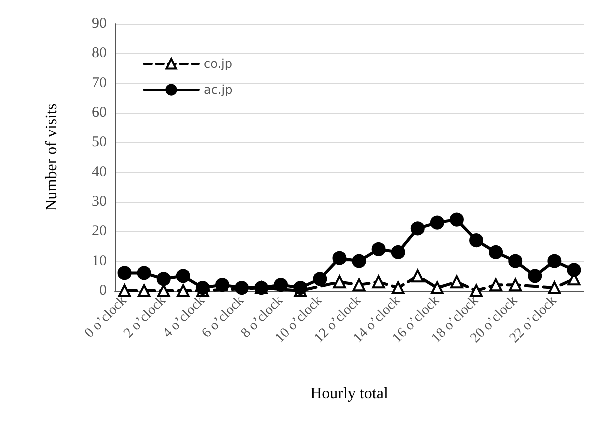 This screenshot has height=421, width=600. I want to click on y-tick-label: 40, so click(99, 172).